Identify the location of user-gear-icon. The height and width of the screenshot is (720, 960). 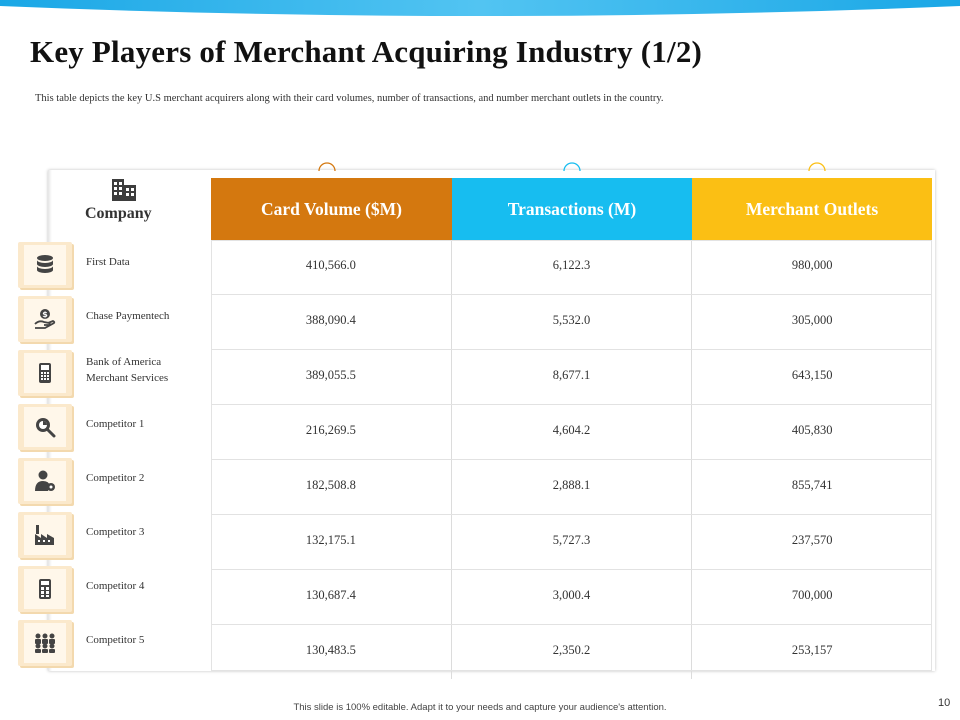
(45, 480).